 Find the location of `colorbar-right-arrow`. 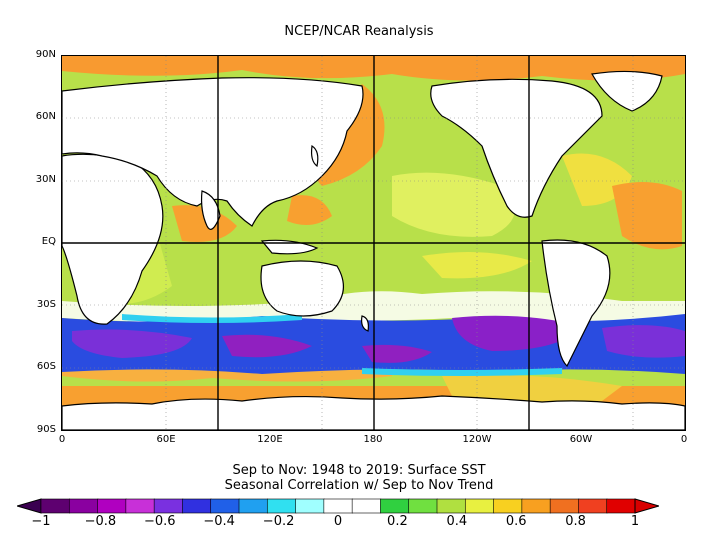

colorbar-right-arrow is located at coordinates (646, 506).